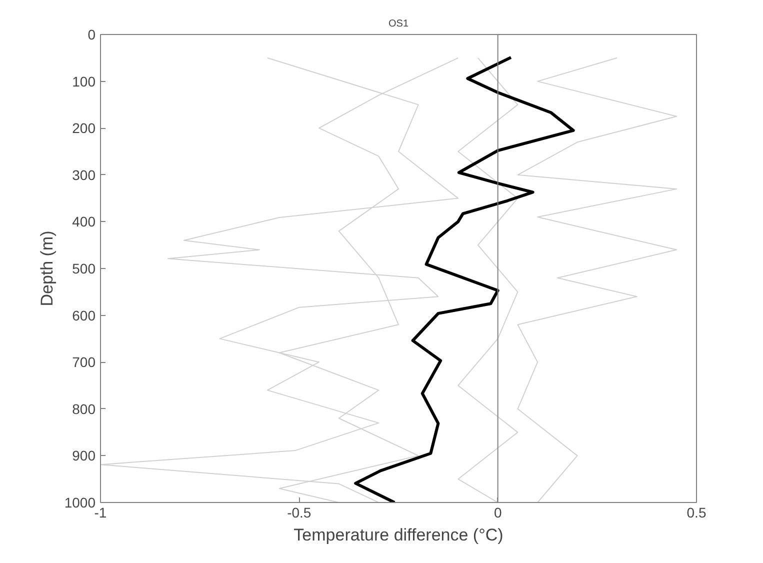  What do you see at coordinates (696, 512) in the screenshot?
I see `x-tick-label: 0.5` at bounding box center [696, 512].